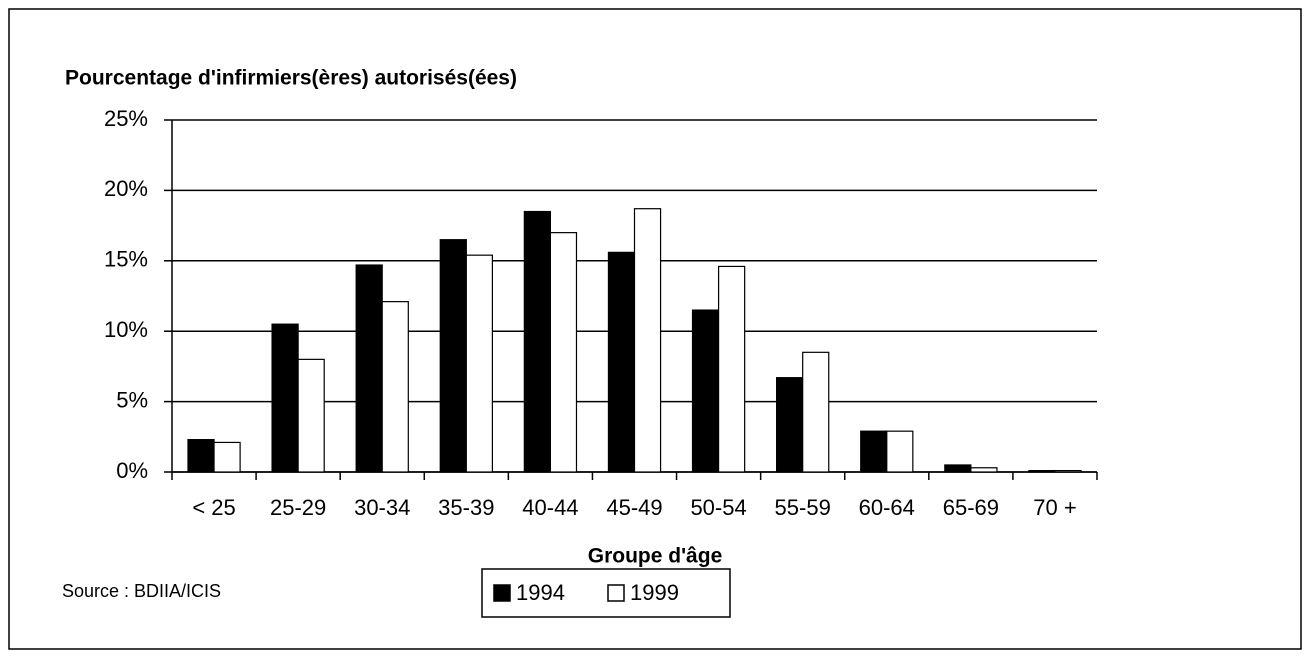  What do you see at coordinates (606, 593) in the screenshot?
I see `legend-box` at bounding box center [606, 593].